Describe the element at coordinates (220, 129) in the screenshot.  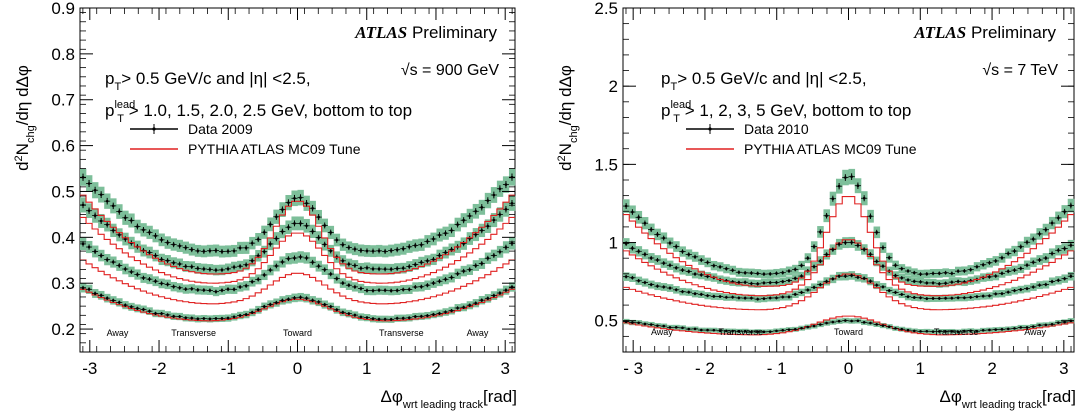
I see `legend-data-label: Data 2009` at that location.